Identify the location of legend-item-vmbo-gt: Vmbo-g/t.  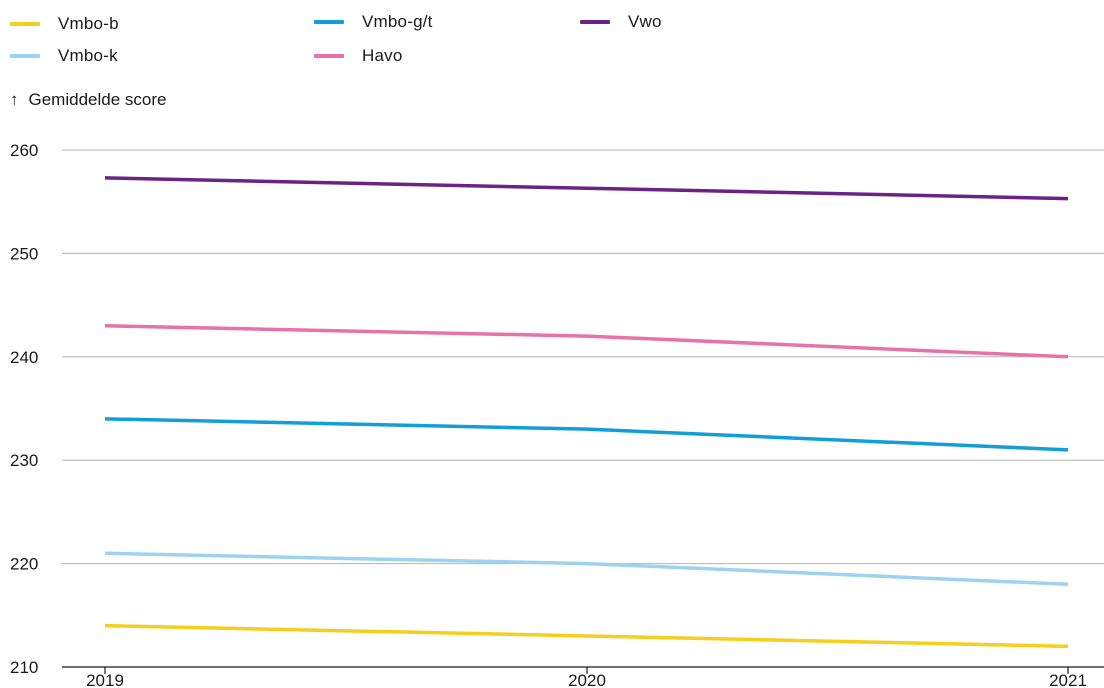
(373, 22).